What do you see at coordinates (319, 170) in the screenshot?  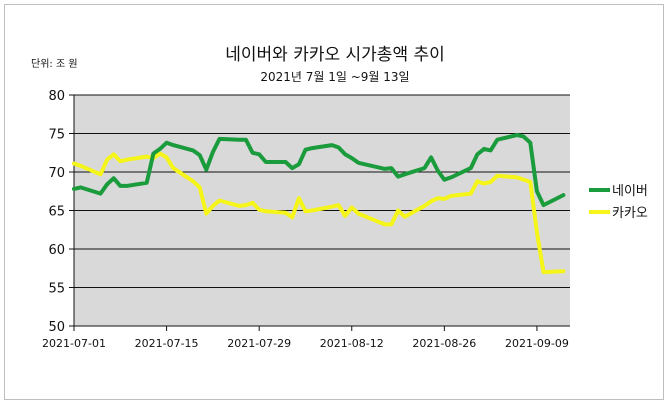 I see `series-line-naver` at bounding box center [319, 170].